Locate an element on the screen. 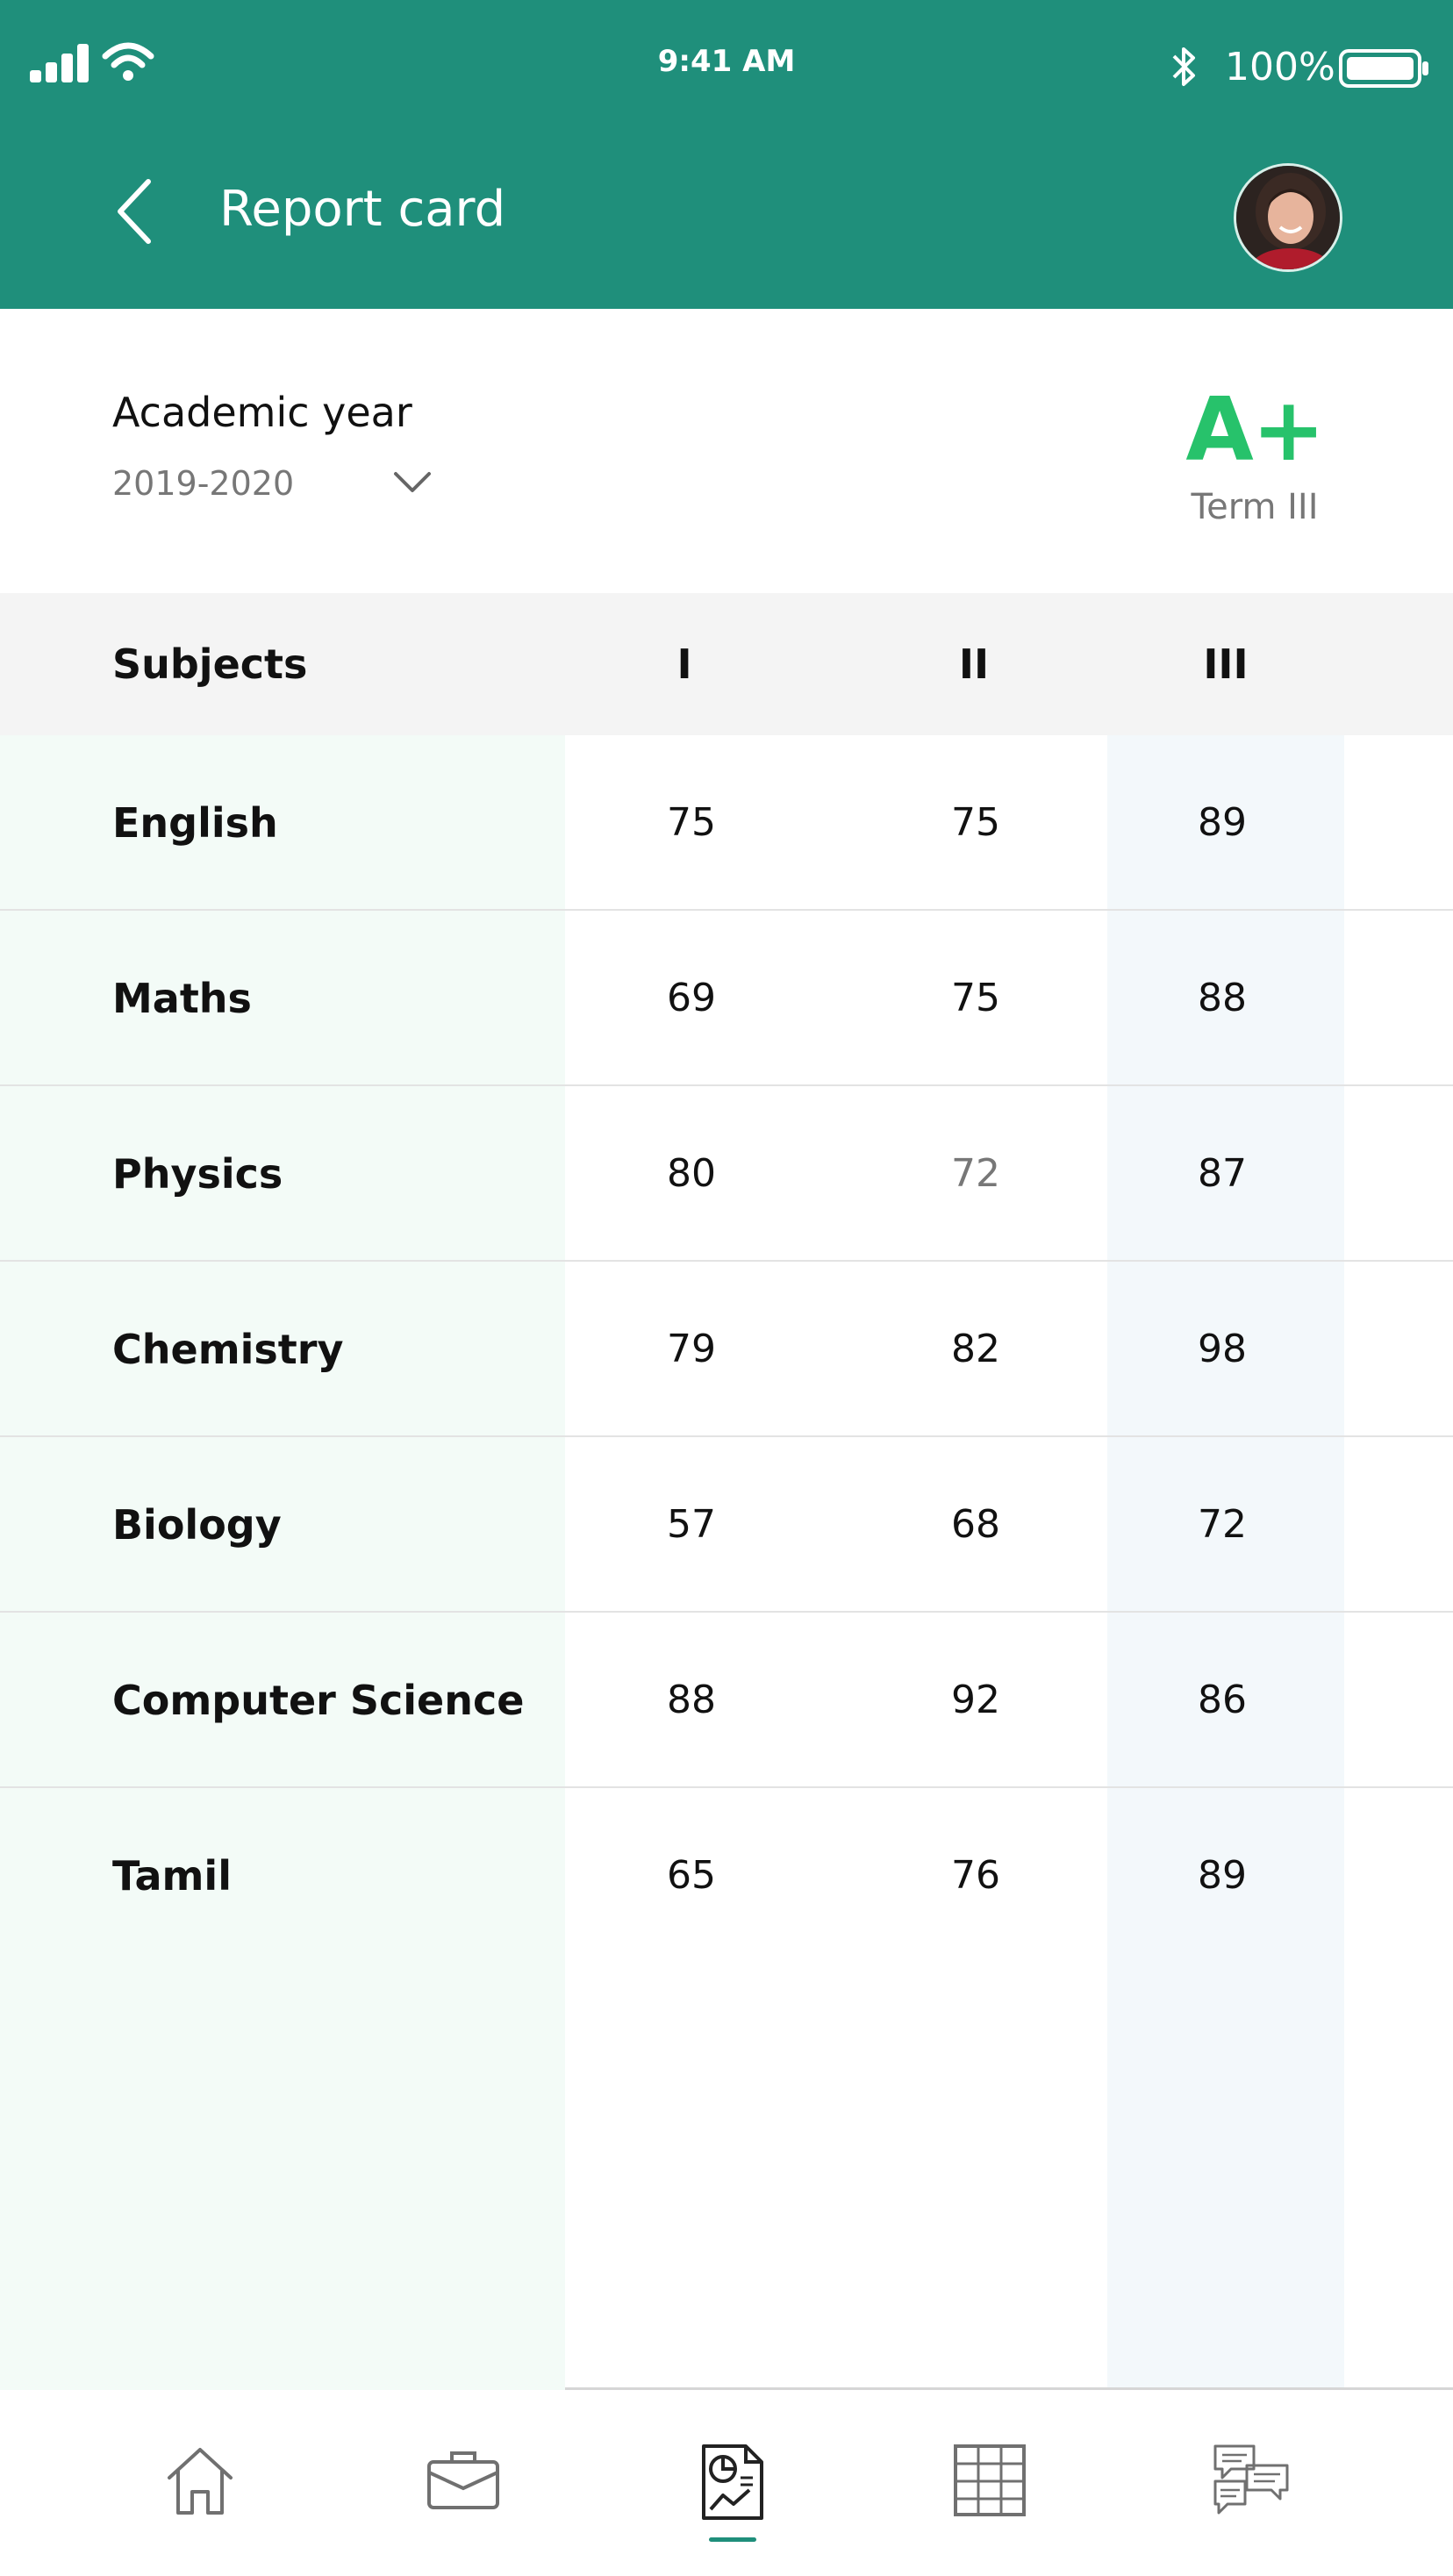 The height and width of the screenshot is (2576, 1453). timetable-icon is located at coordinates (990, 2480).